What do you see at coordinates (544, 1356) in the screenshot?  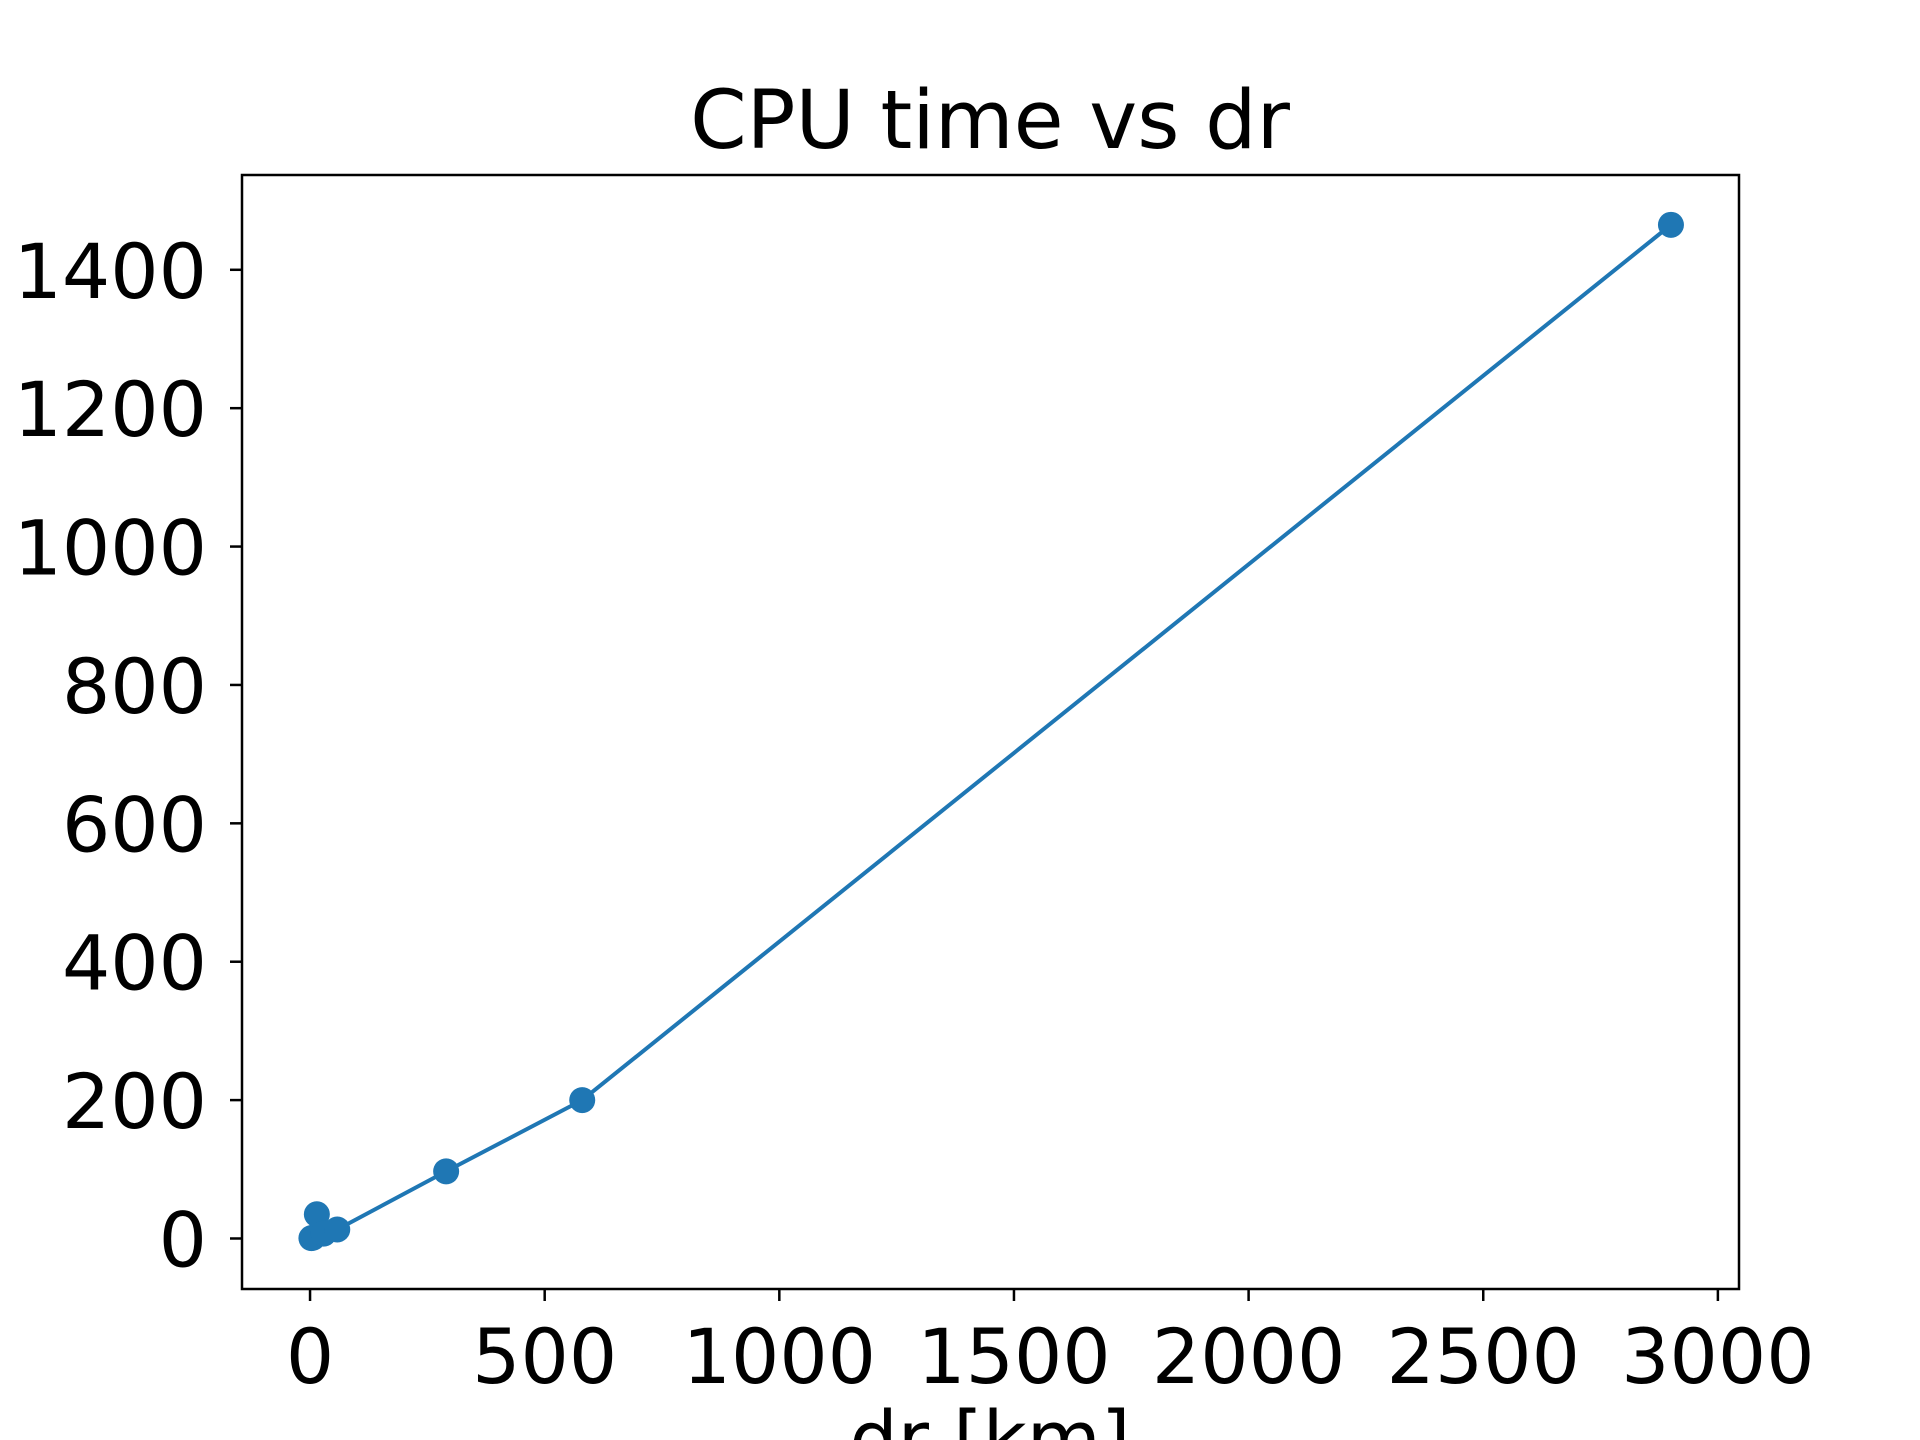 I see `x-tick-label: 500` at bounding box center [544, 1356].